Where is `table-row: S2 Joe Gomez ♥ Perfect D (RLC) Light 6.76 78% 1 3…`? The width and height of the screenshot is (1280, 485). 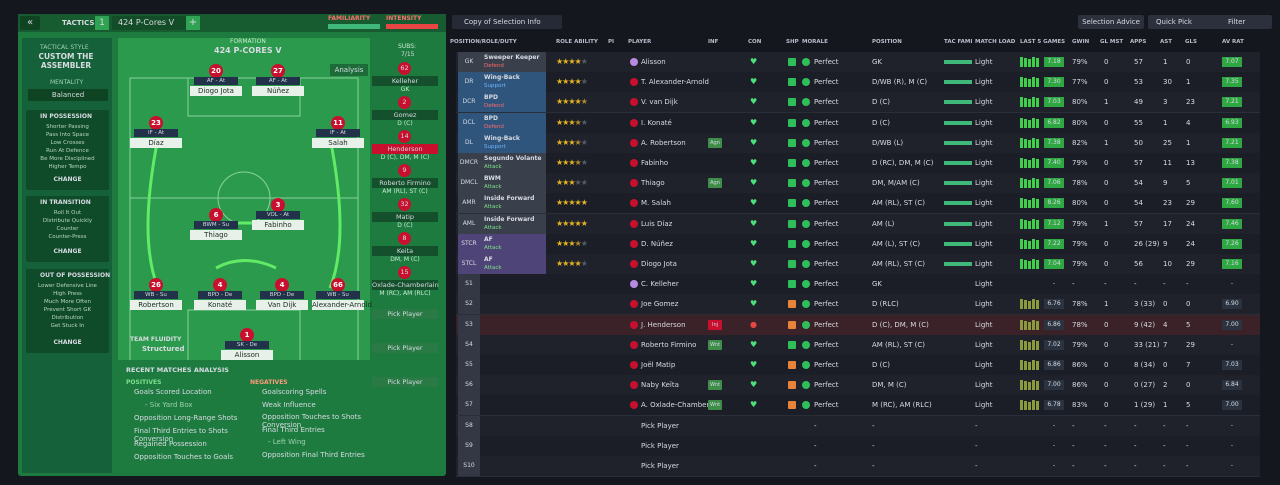 table-row: S2 Joe Gomez ♥ Perfect D (RLC) Light 6.76 78% 1 3… is located at coordinates (858, 305).